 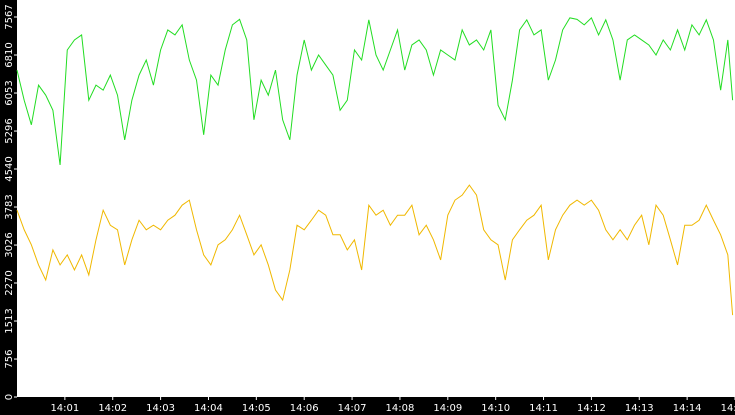 I want to click on x-tick-label: 14:14, so click(x=687, y=408).